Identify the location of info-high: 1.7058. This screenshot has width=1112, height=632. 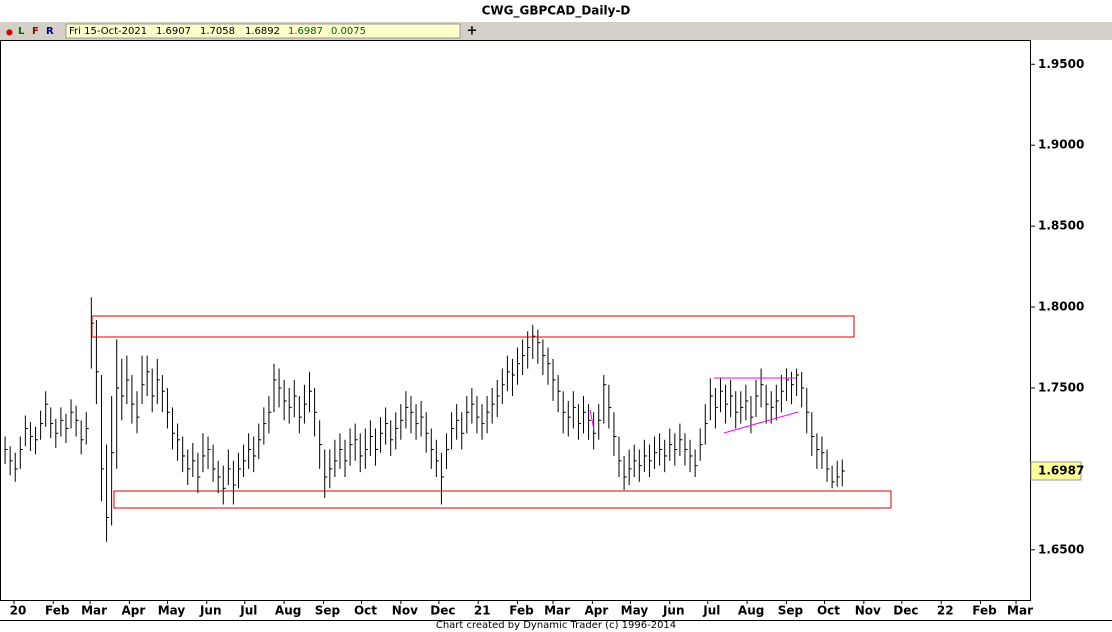
(217, 31).